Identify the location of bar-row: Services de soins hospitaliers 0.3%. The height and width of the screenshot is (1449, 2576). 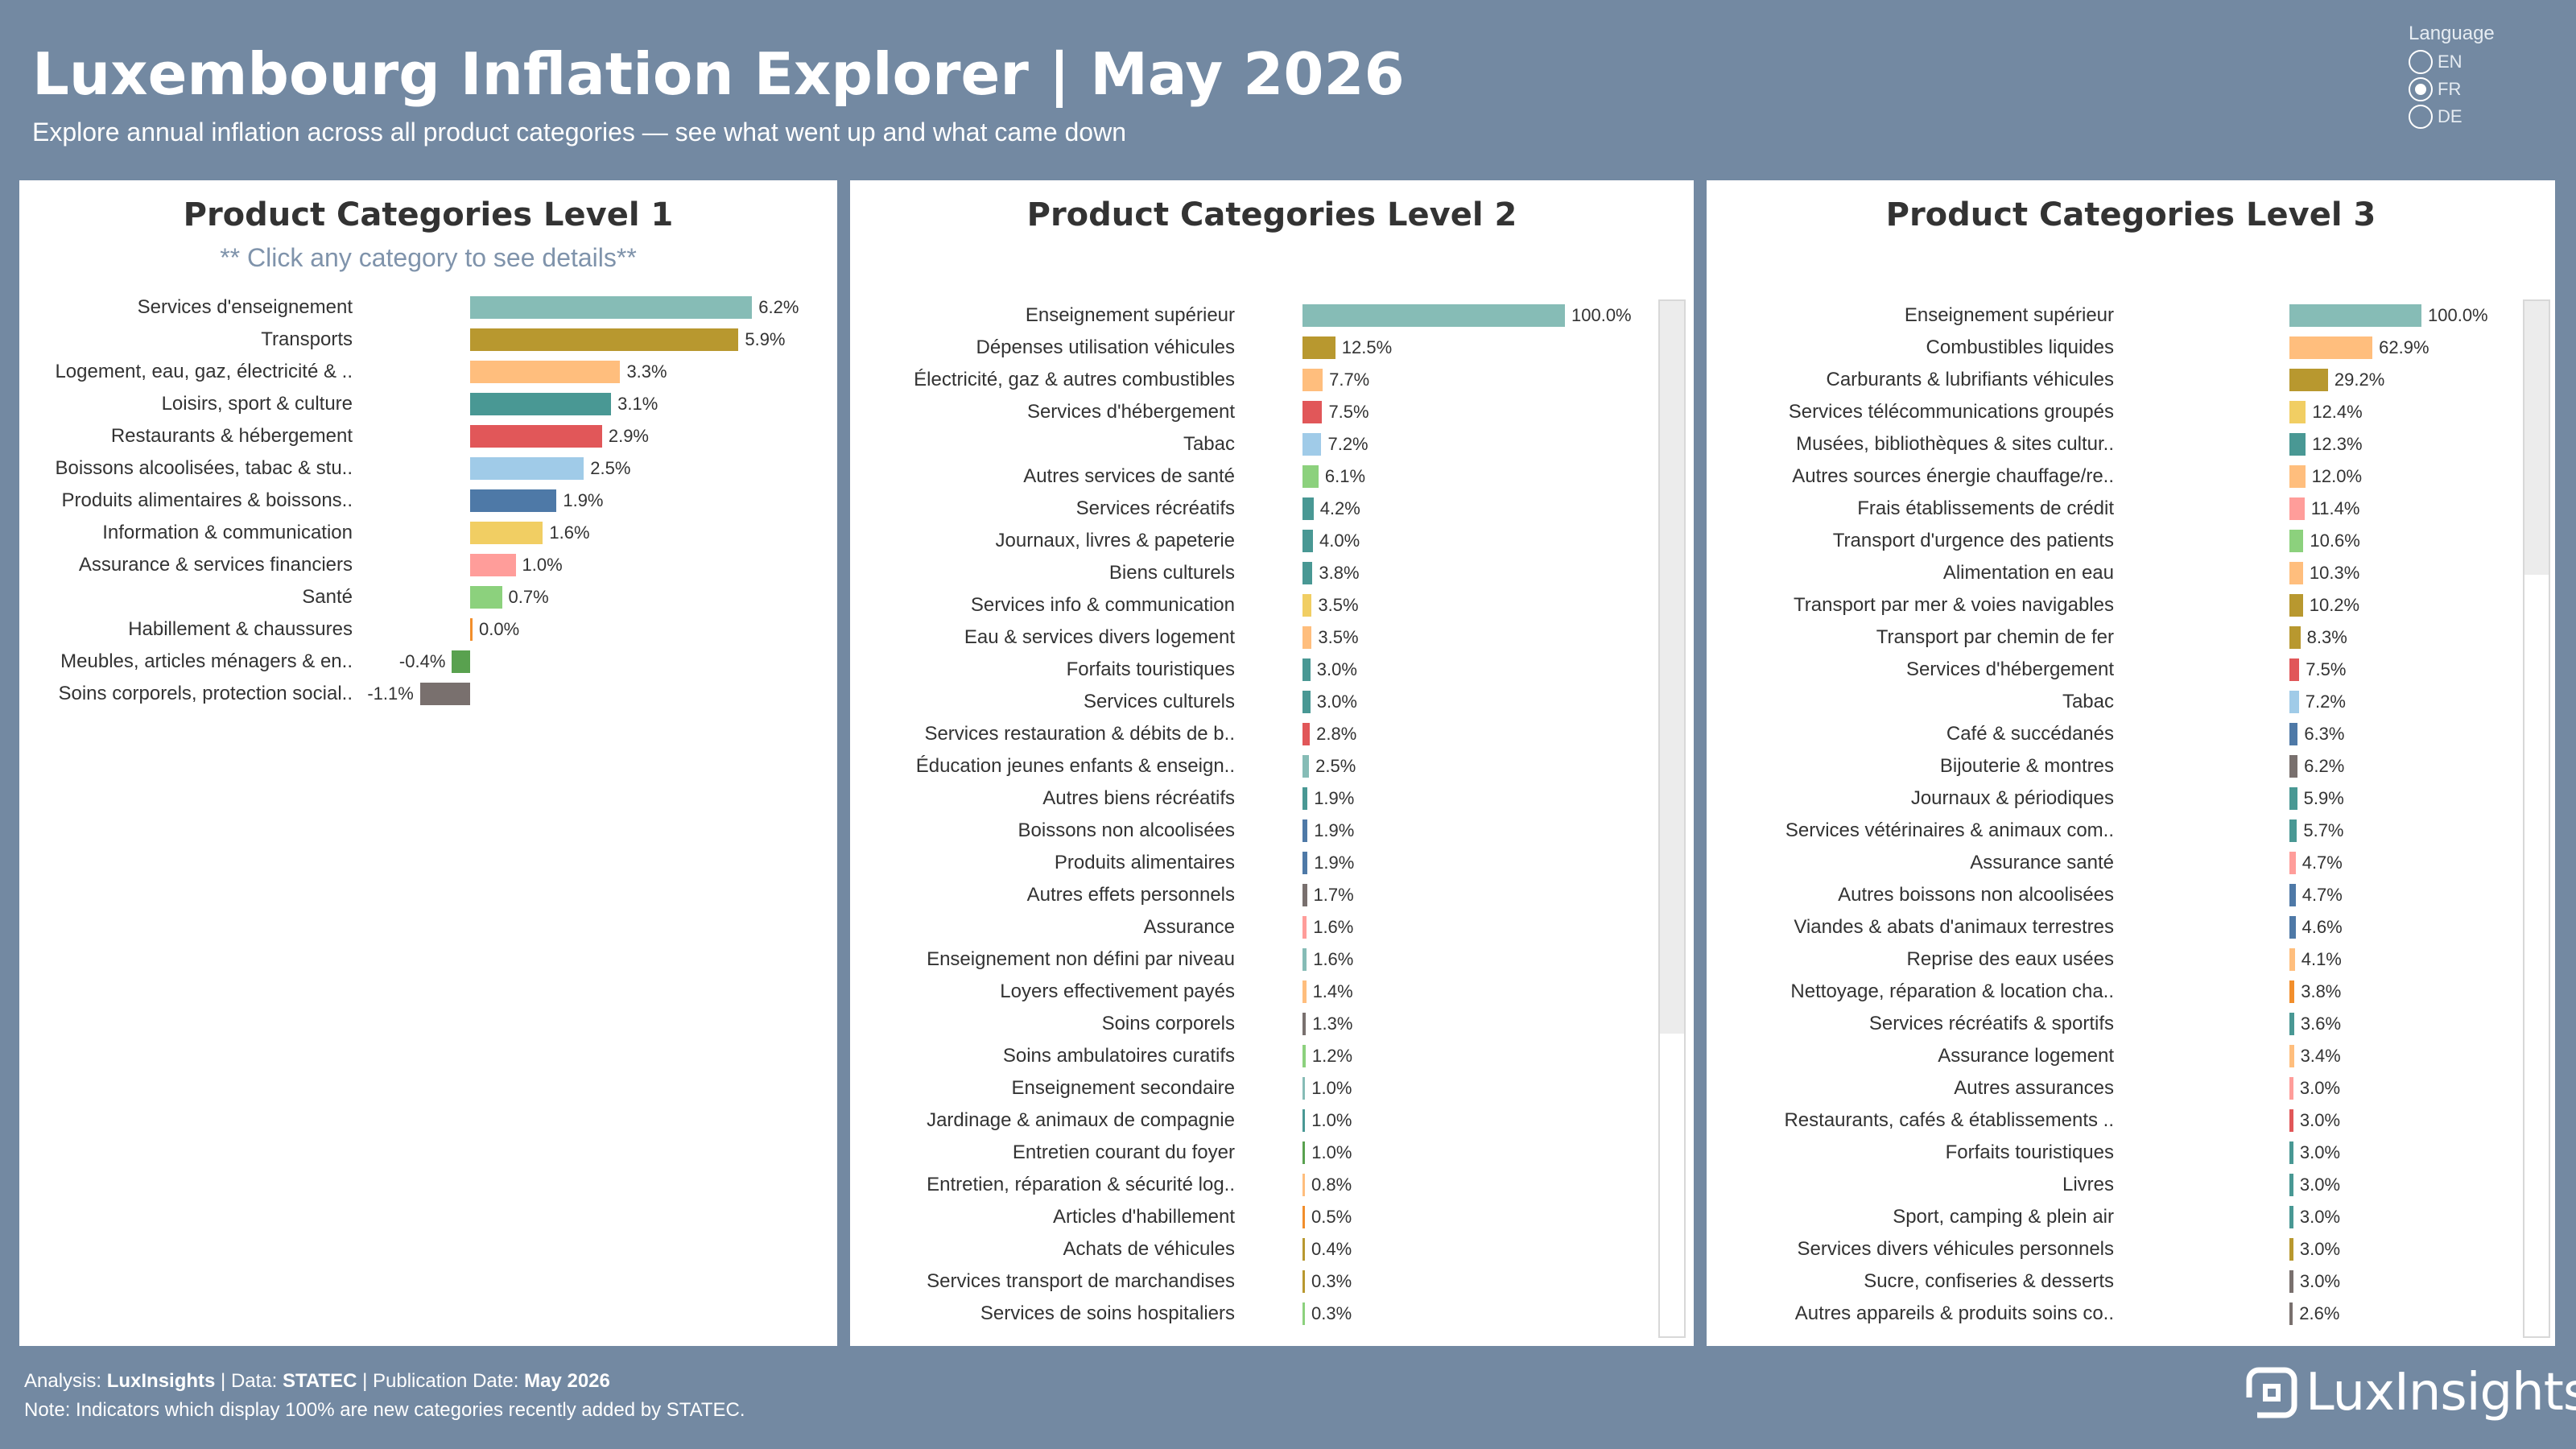
(1272, 1314).